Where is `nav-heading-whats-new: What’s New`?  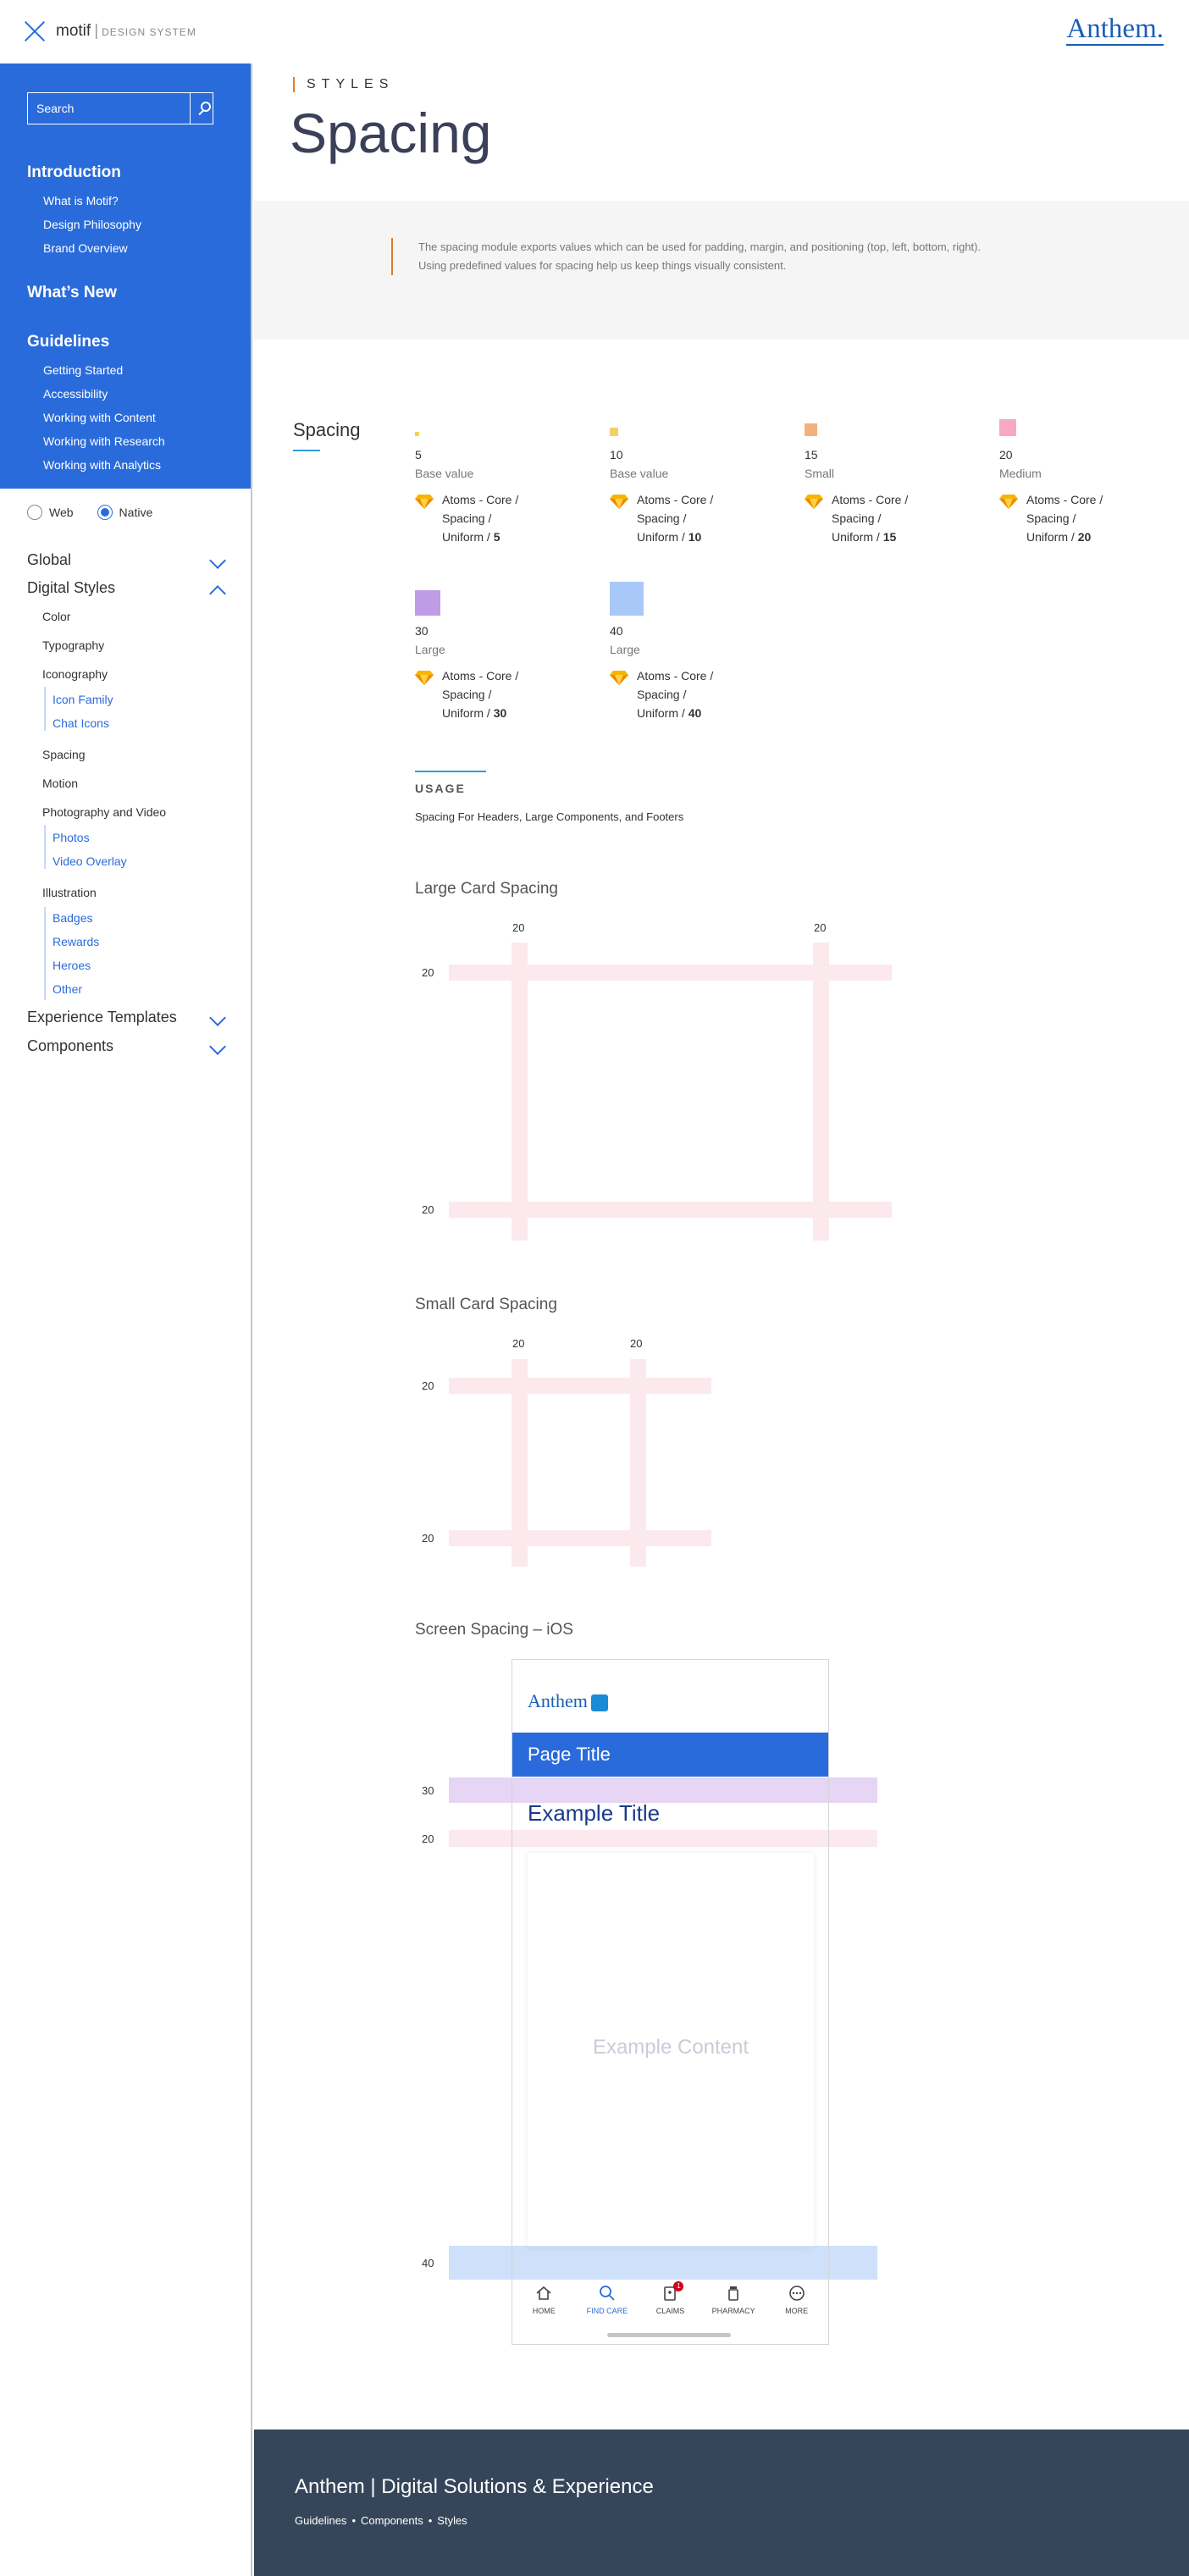
nav-heading-whats-new: What’s New is located at coordinates (72, 292).